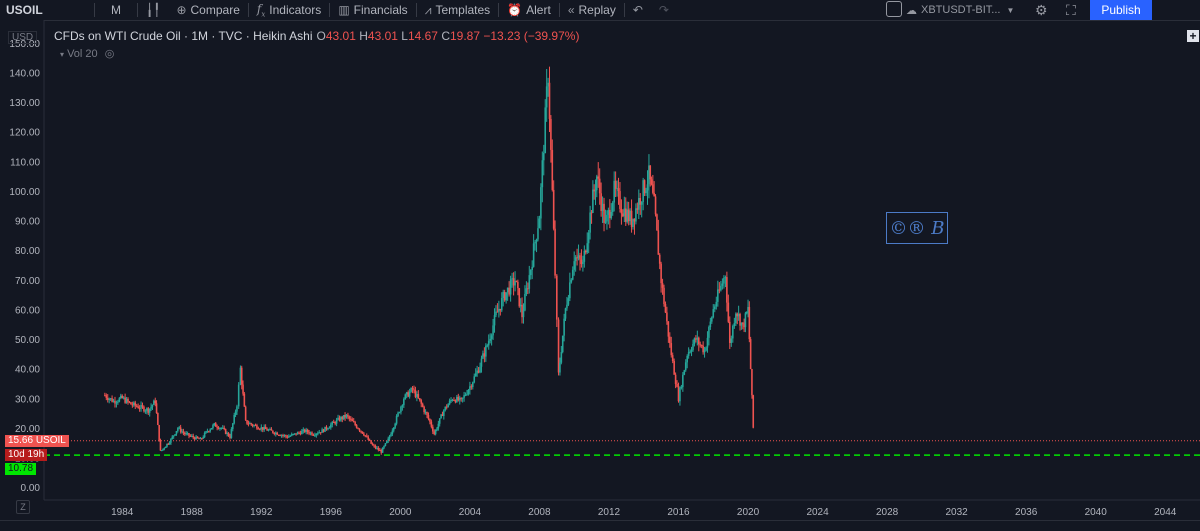 The image size is (1200, 531). Describe the element at coordinates (748, 512) in the screenshot. I see `x-tick-label: 2020` at that location.